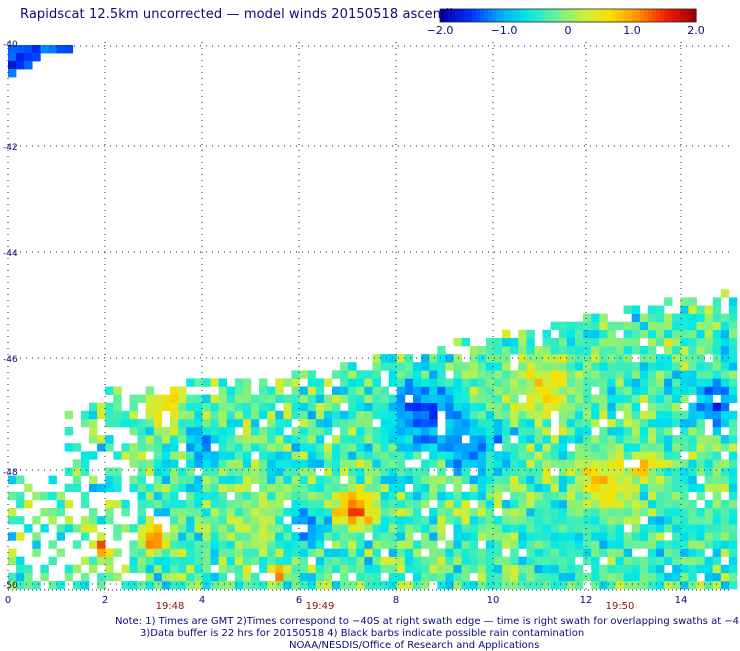 This screenshot has width=740, height=651. I want to click on x-tick: 8, so click(396, 600).